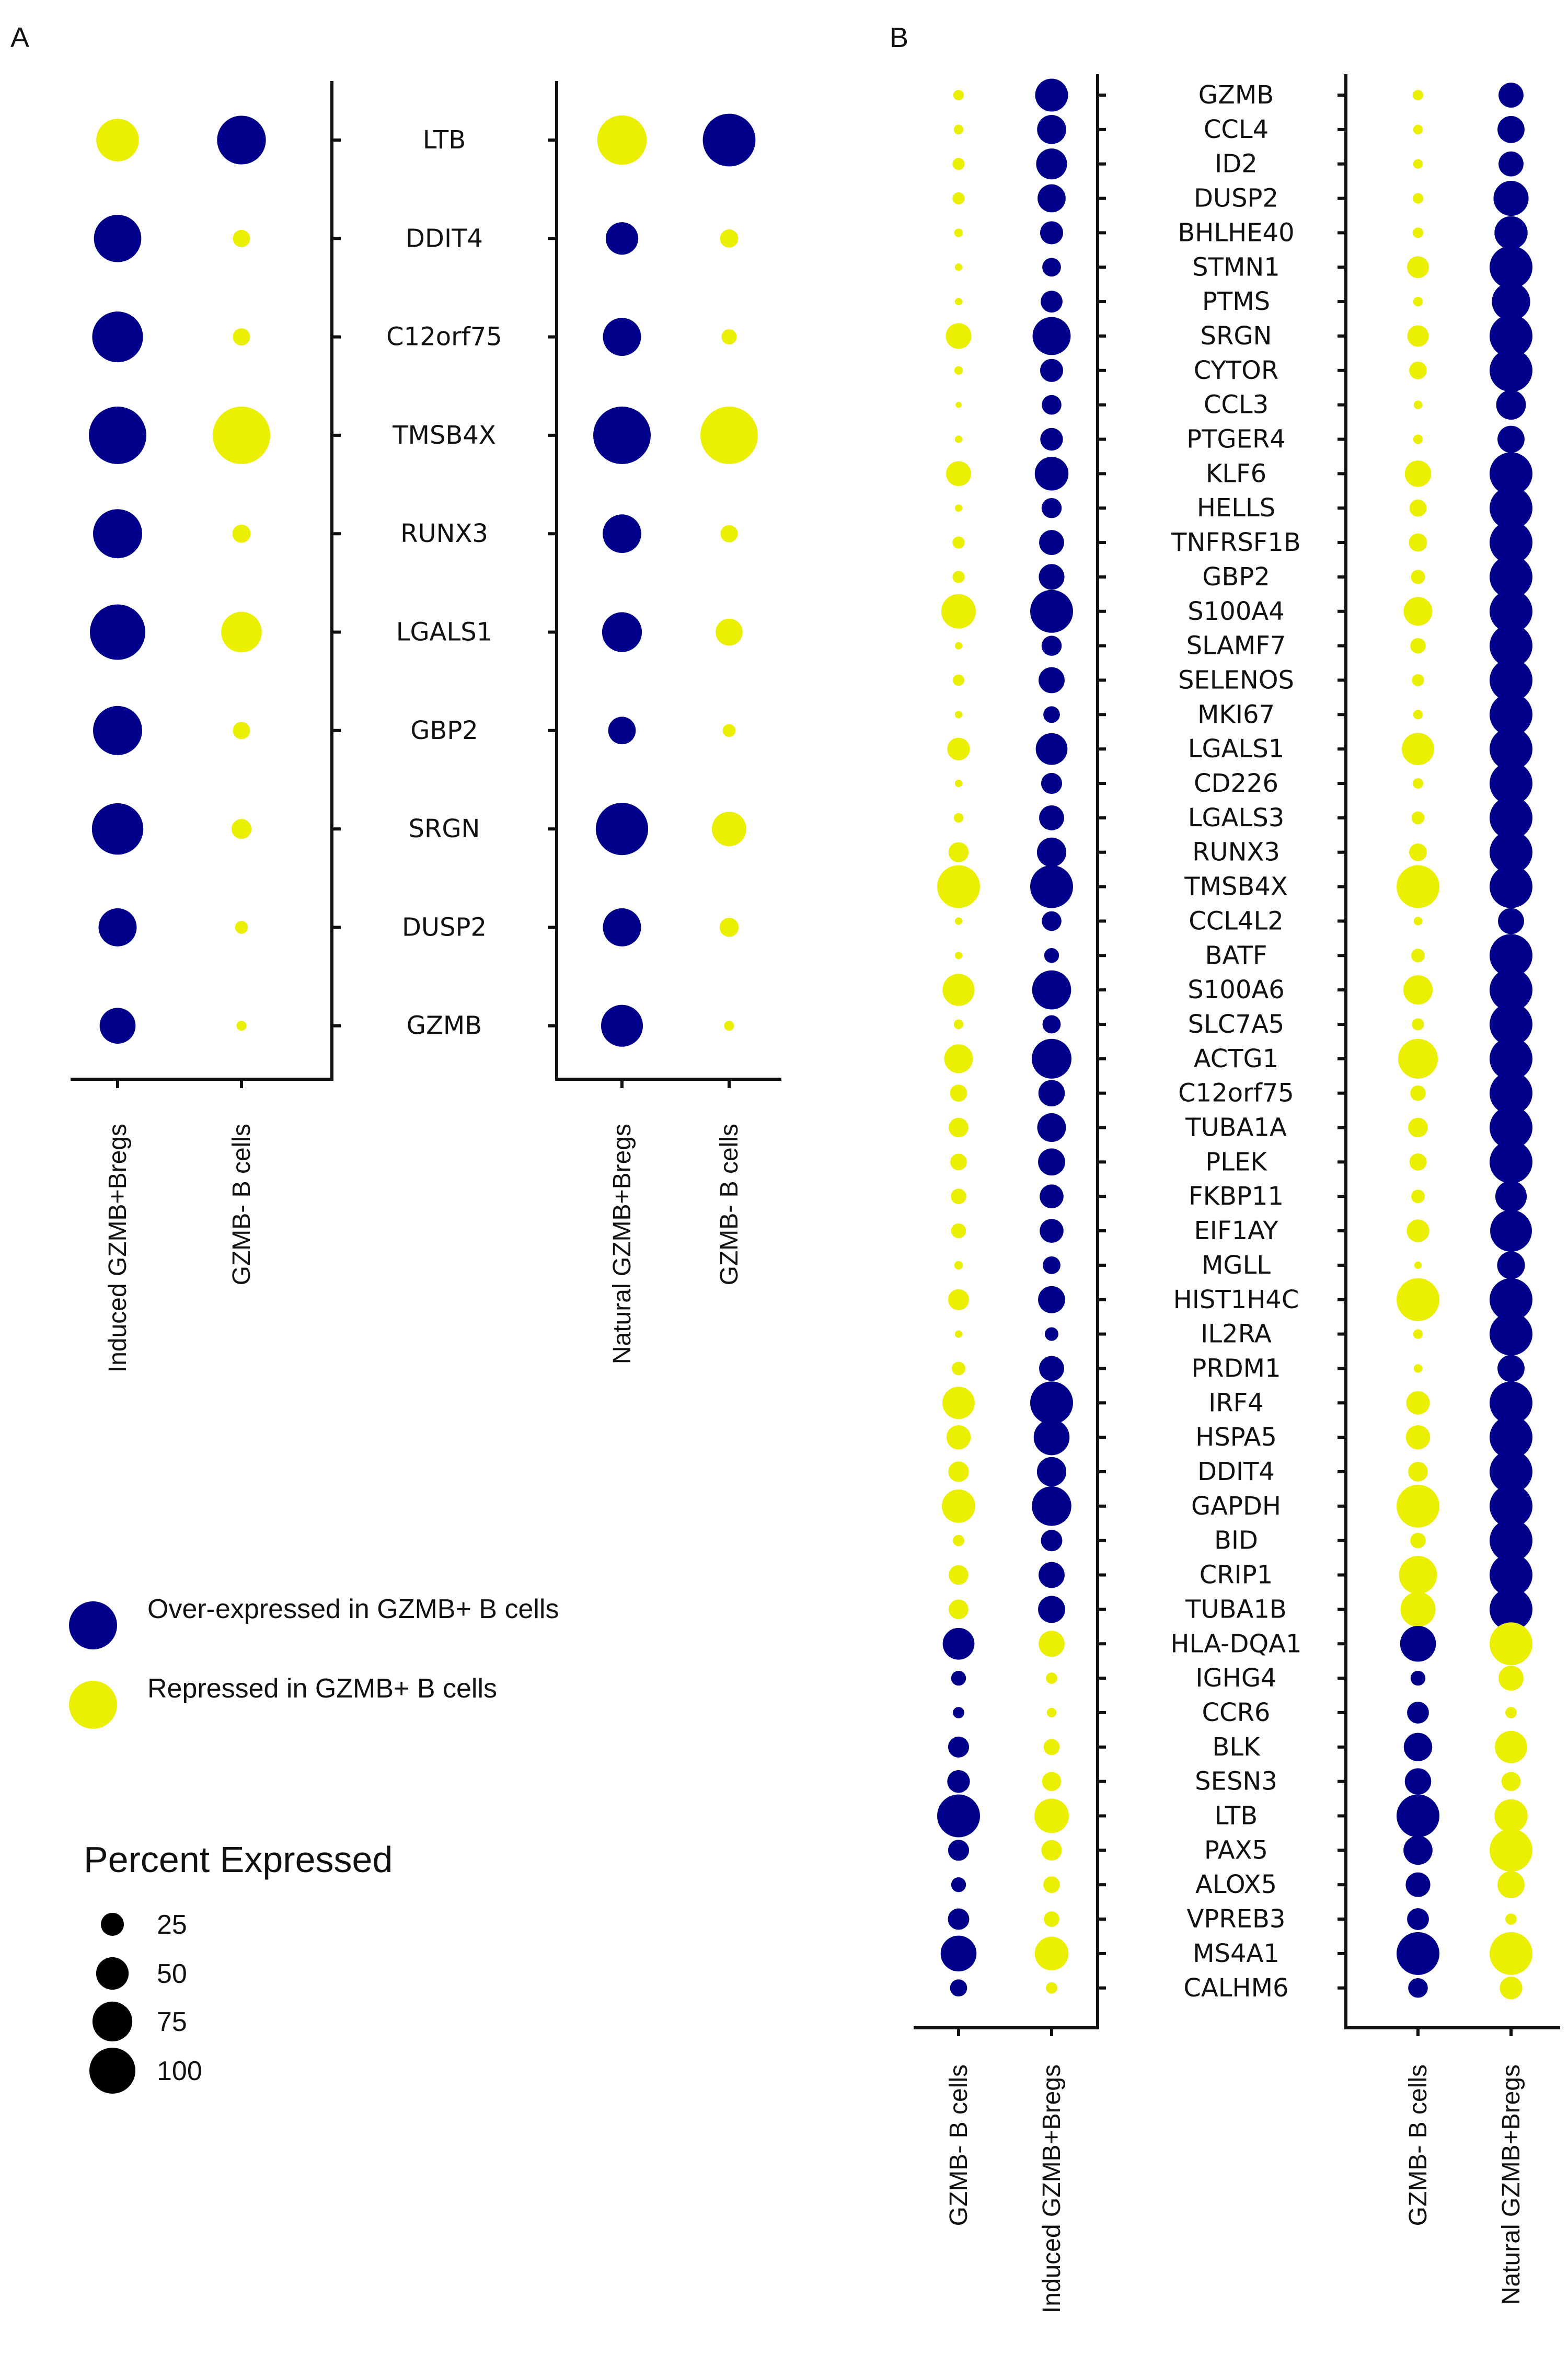  What do you see at coordinates (19, 37) in the screenshot?
I see `panel-a-label: A` at bounding box center [19, 37].